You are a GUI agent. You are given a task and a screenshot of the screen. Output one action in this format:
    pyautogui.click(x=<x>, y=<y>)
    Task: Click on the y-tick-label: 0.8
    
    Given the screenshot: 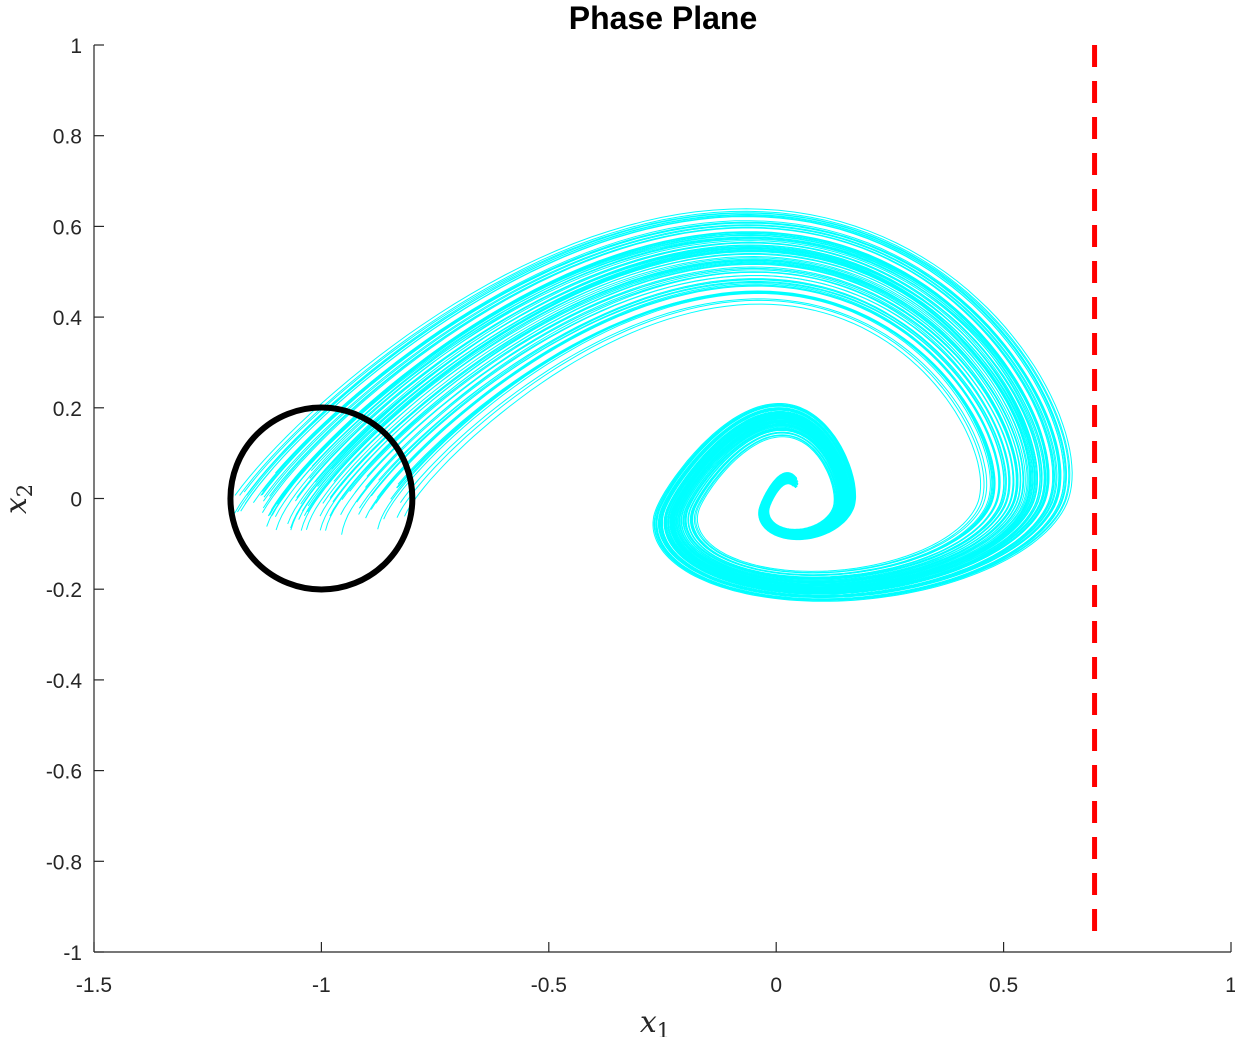 What is the action you would take?
    pyautogui.click(x=67, y=137)
    